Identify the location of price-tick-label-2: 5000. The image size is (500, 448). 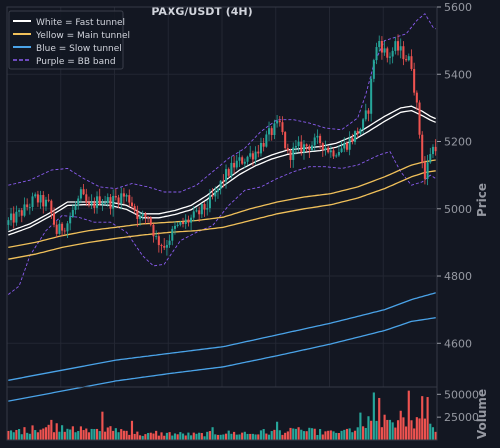
(458, 209).